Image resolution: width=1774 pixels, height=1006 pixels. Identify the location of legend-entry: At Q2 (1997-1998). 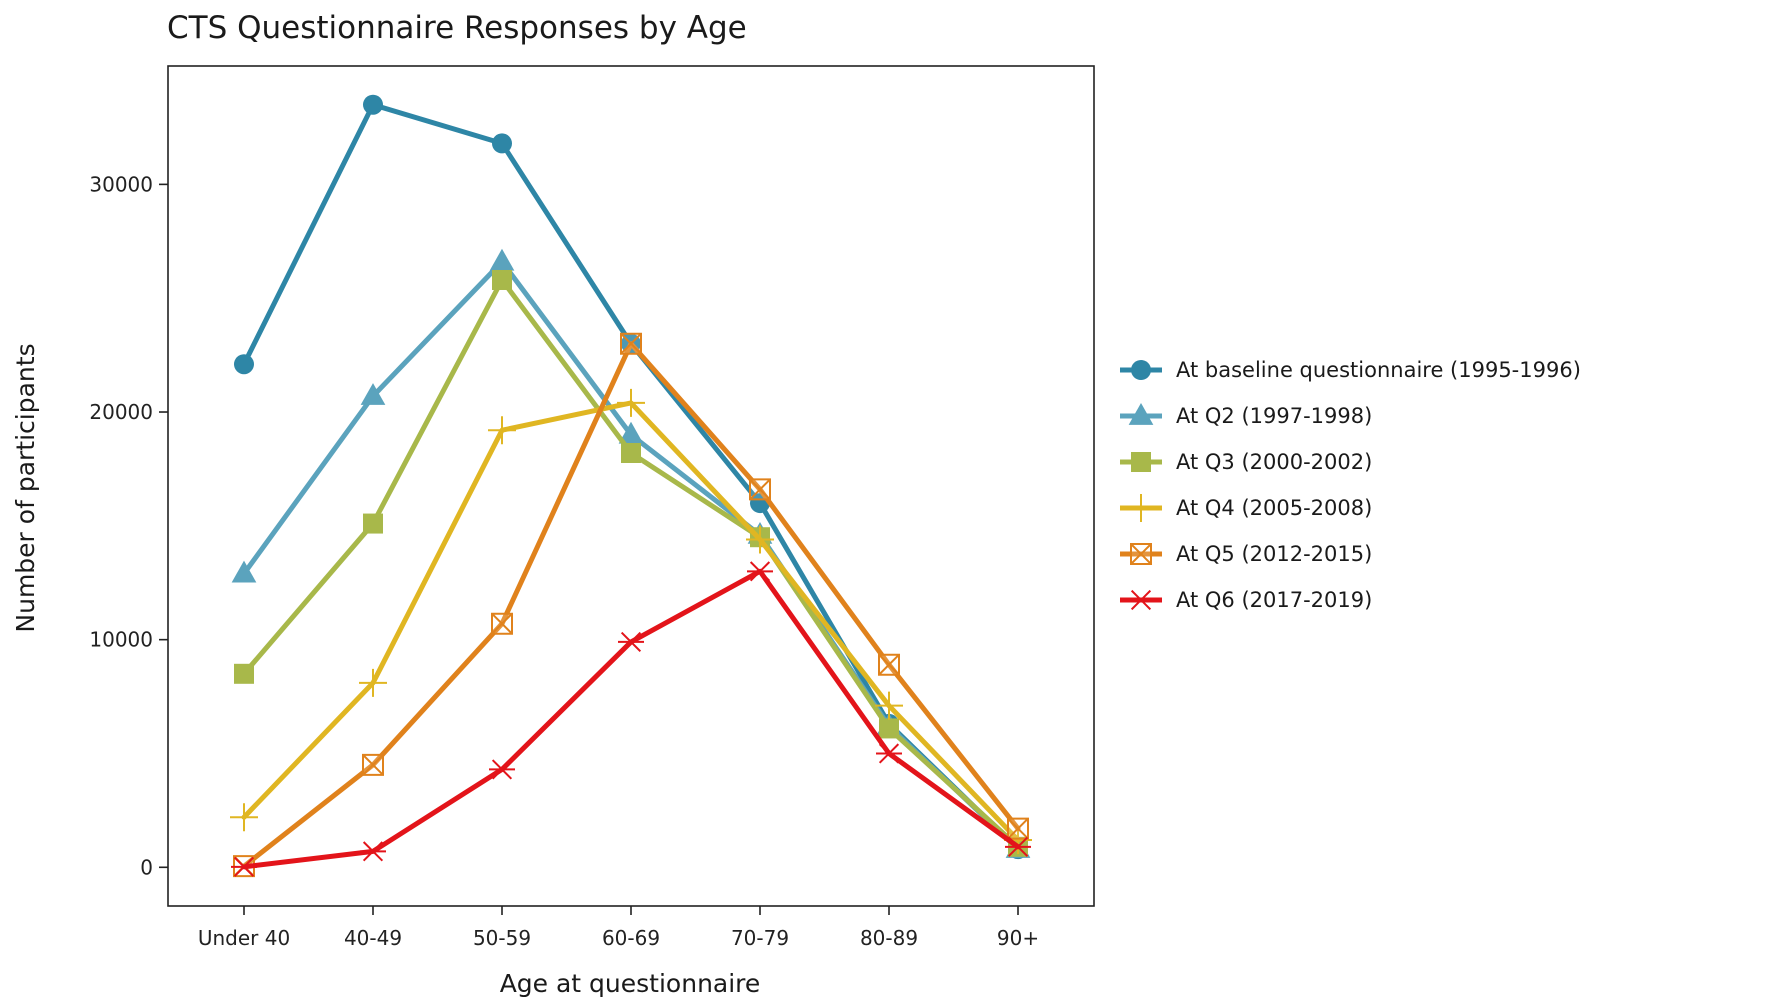
(1246, 415).